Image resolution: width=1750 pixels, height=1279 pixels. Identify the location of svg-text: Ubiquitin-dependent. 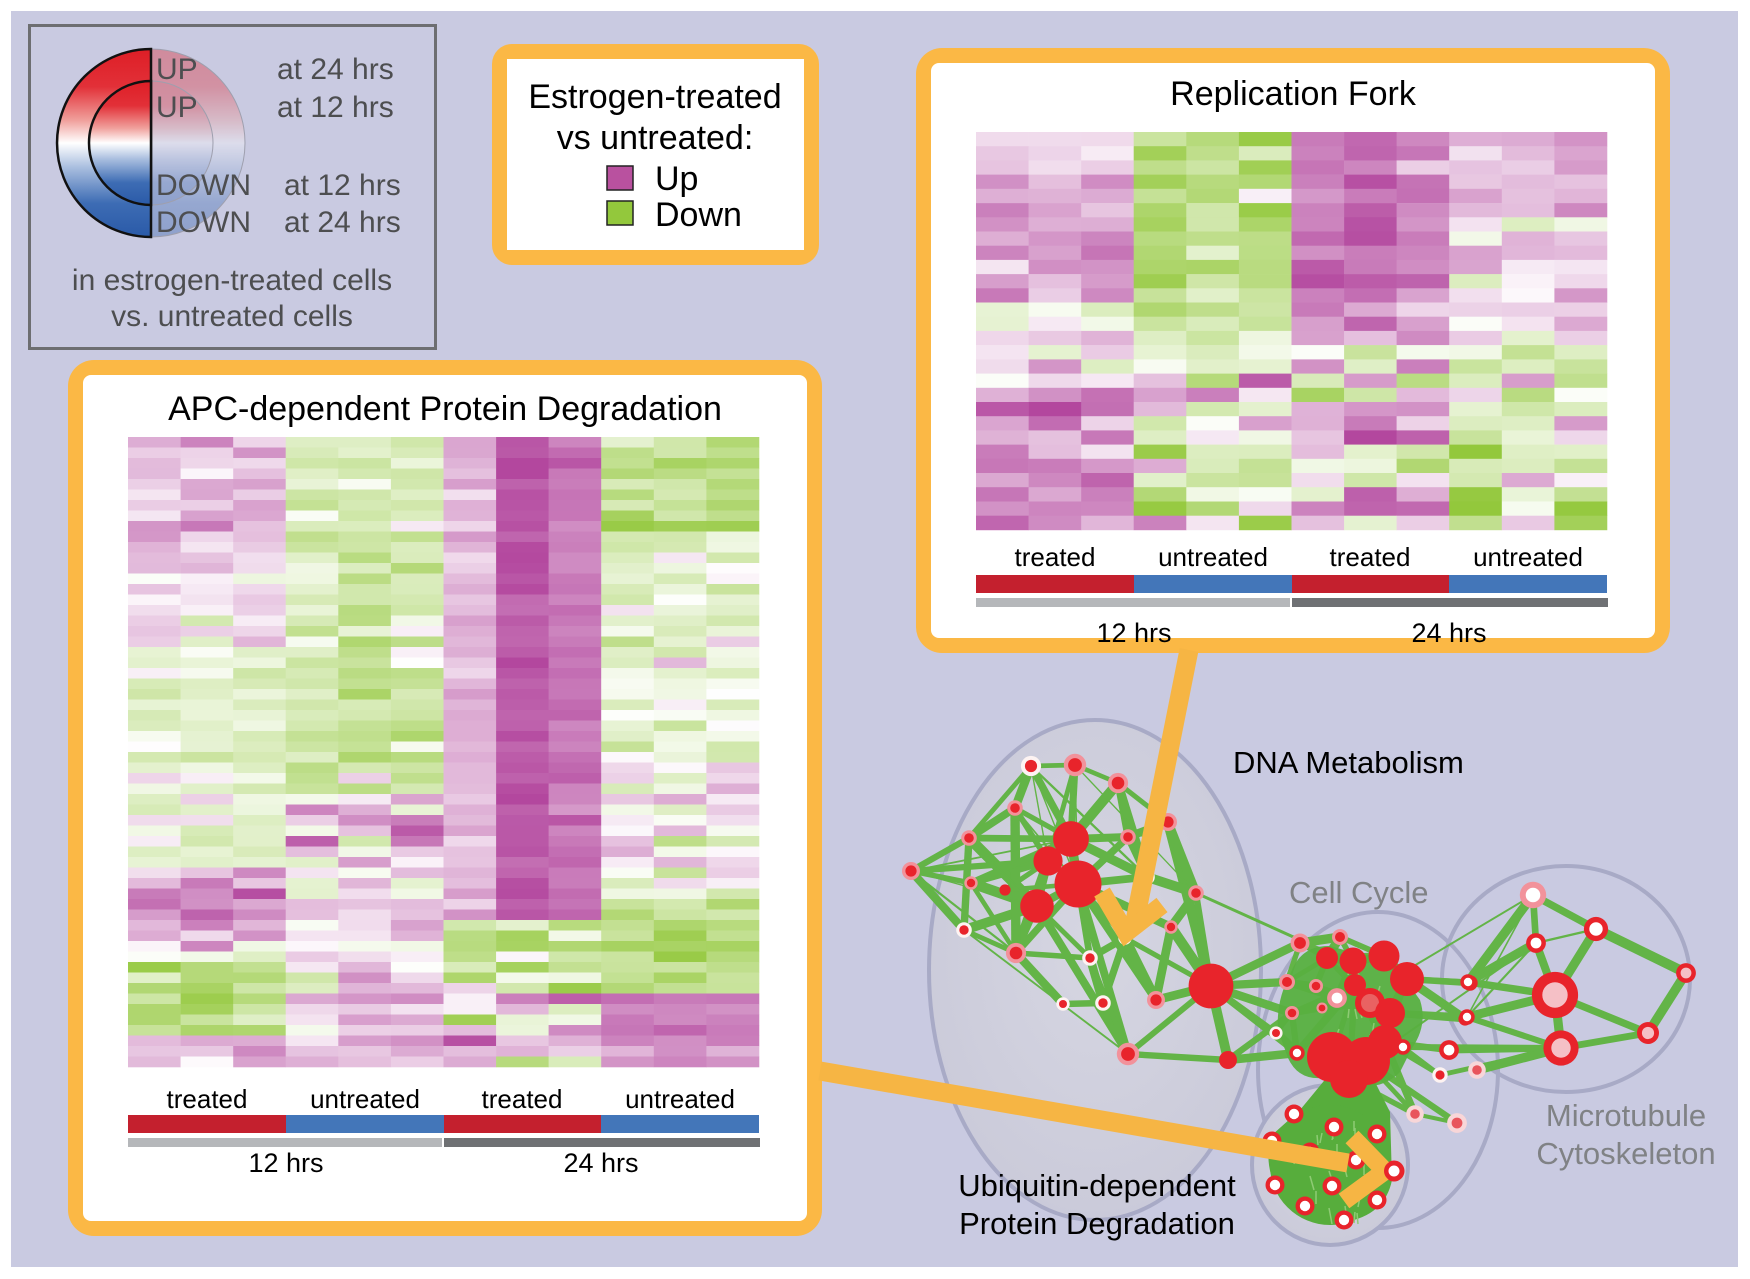
(1097, 1185).